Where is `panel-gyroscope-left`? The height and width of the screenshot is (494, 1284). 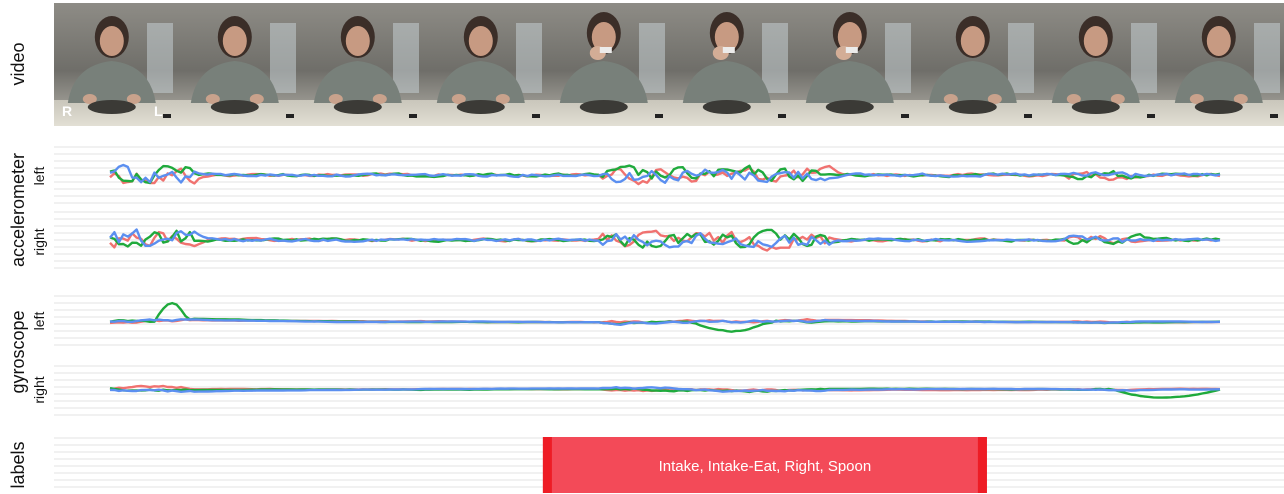 panel-gyroscope-left is located at coordinates (665, 317).